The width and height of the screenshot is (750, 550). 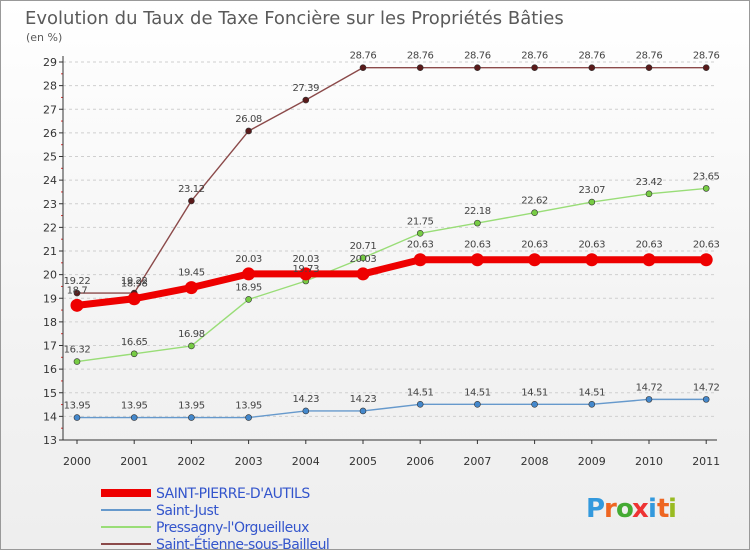 What do you see at coordinates (50, 157) in the screenshot?
I see `y-tick-label: 25` at bounding box center [50, 157].